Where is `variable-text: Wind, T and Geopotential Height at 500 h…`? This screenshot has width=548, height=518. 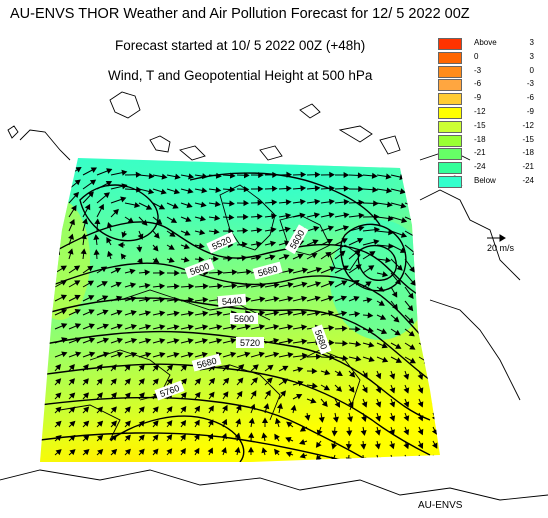 variable-text: Wind, T and Geopotential Height at 500 h… is located at coordinates (240, 75).